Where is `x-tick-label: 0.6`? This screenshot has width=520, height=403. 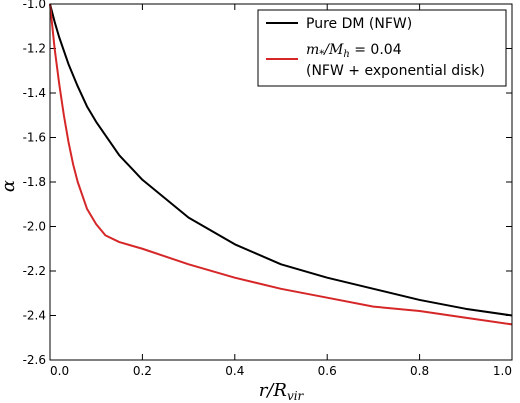
x-tick-label: 0.6 is located at coordinates (327, 371).